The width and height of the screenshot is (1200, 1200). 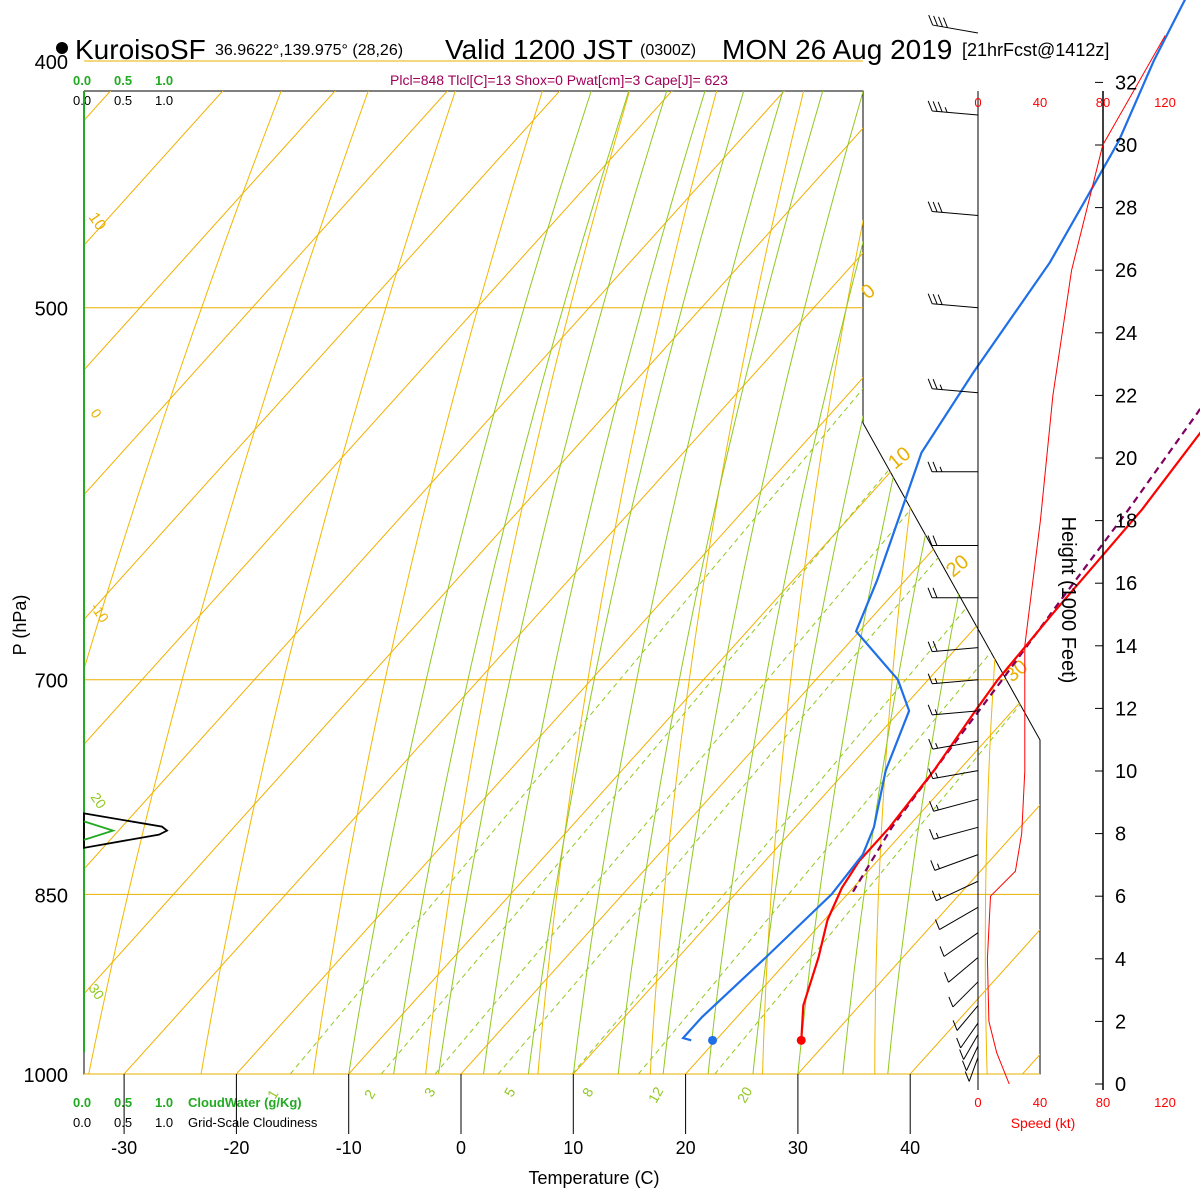 I want to click on isotherm-label: 0, so click(x=97, y=414).